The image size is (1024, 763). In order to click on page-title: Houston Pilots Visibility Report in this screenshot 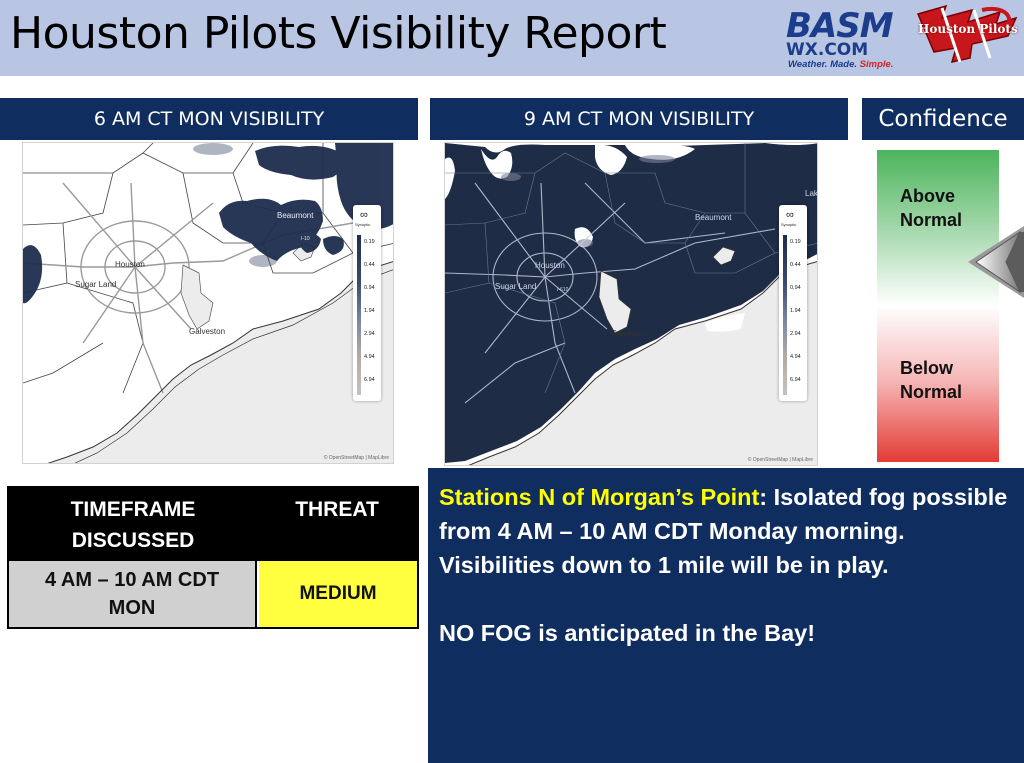, I will do `click(338, 33)`.